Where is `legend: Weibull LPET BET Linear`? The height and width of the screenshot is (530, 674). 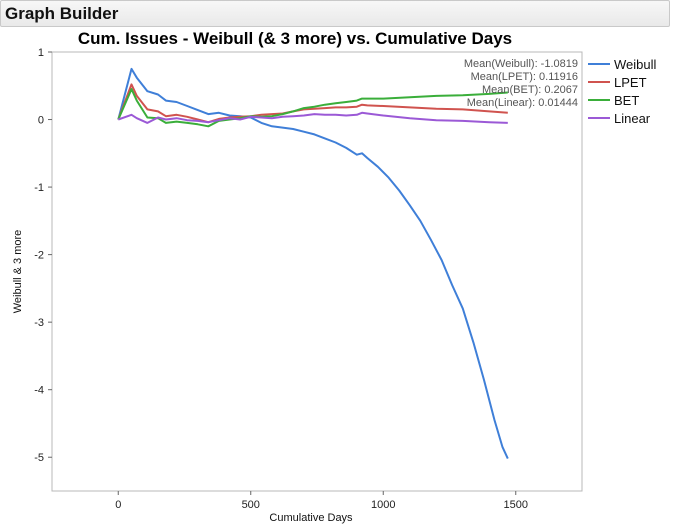 legend: Weibull LPET BET Linear is located at coordinates (622, 91).